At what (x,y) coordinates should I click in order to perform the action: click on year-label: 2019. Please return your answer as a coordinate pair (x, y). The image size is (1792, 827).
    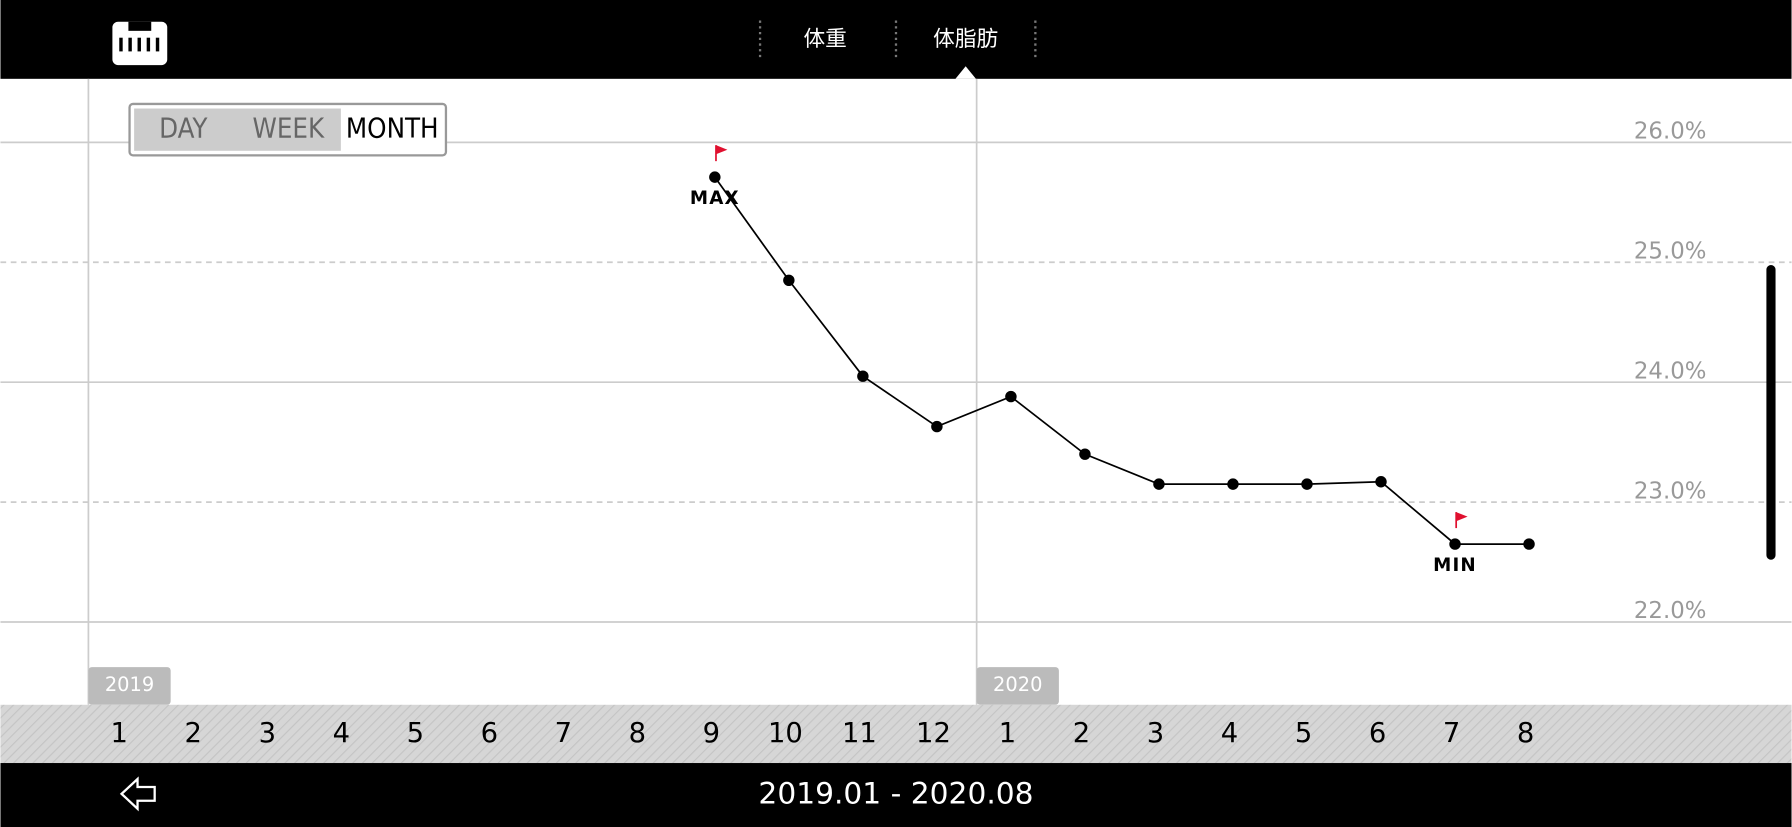
    Looking at the image, I should click on (129, 684).